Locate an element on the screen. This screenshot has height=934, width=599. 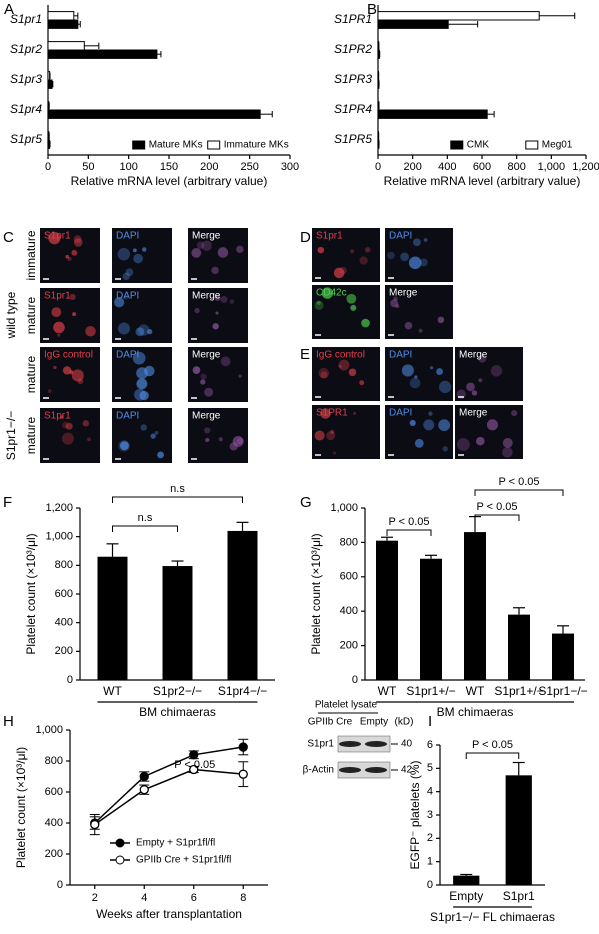
legend-label: CMK is located at coordinates (478, 145).